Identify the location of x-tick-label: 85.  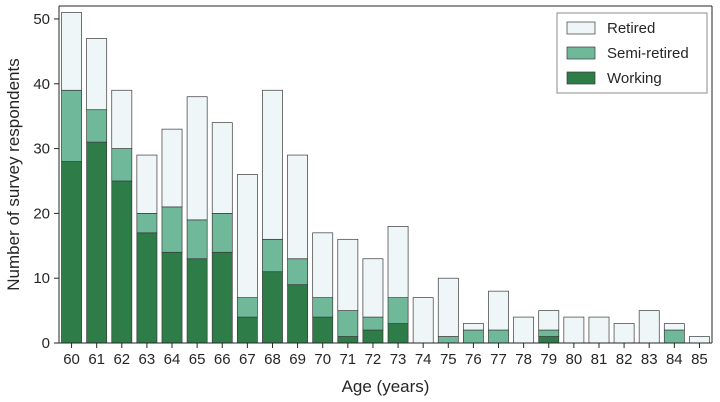
(699, 359).